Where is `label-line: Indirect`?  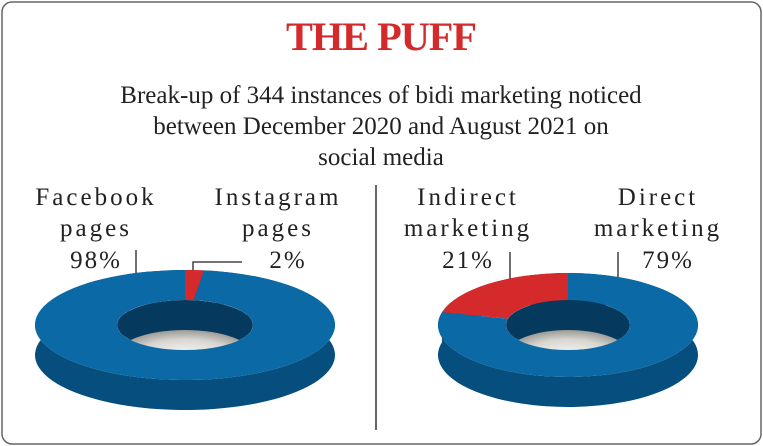 label-line: Indirect is located at coordinates (468, 197).